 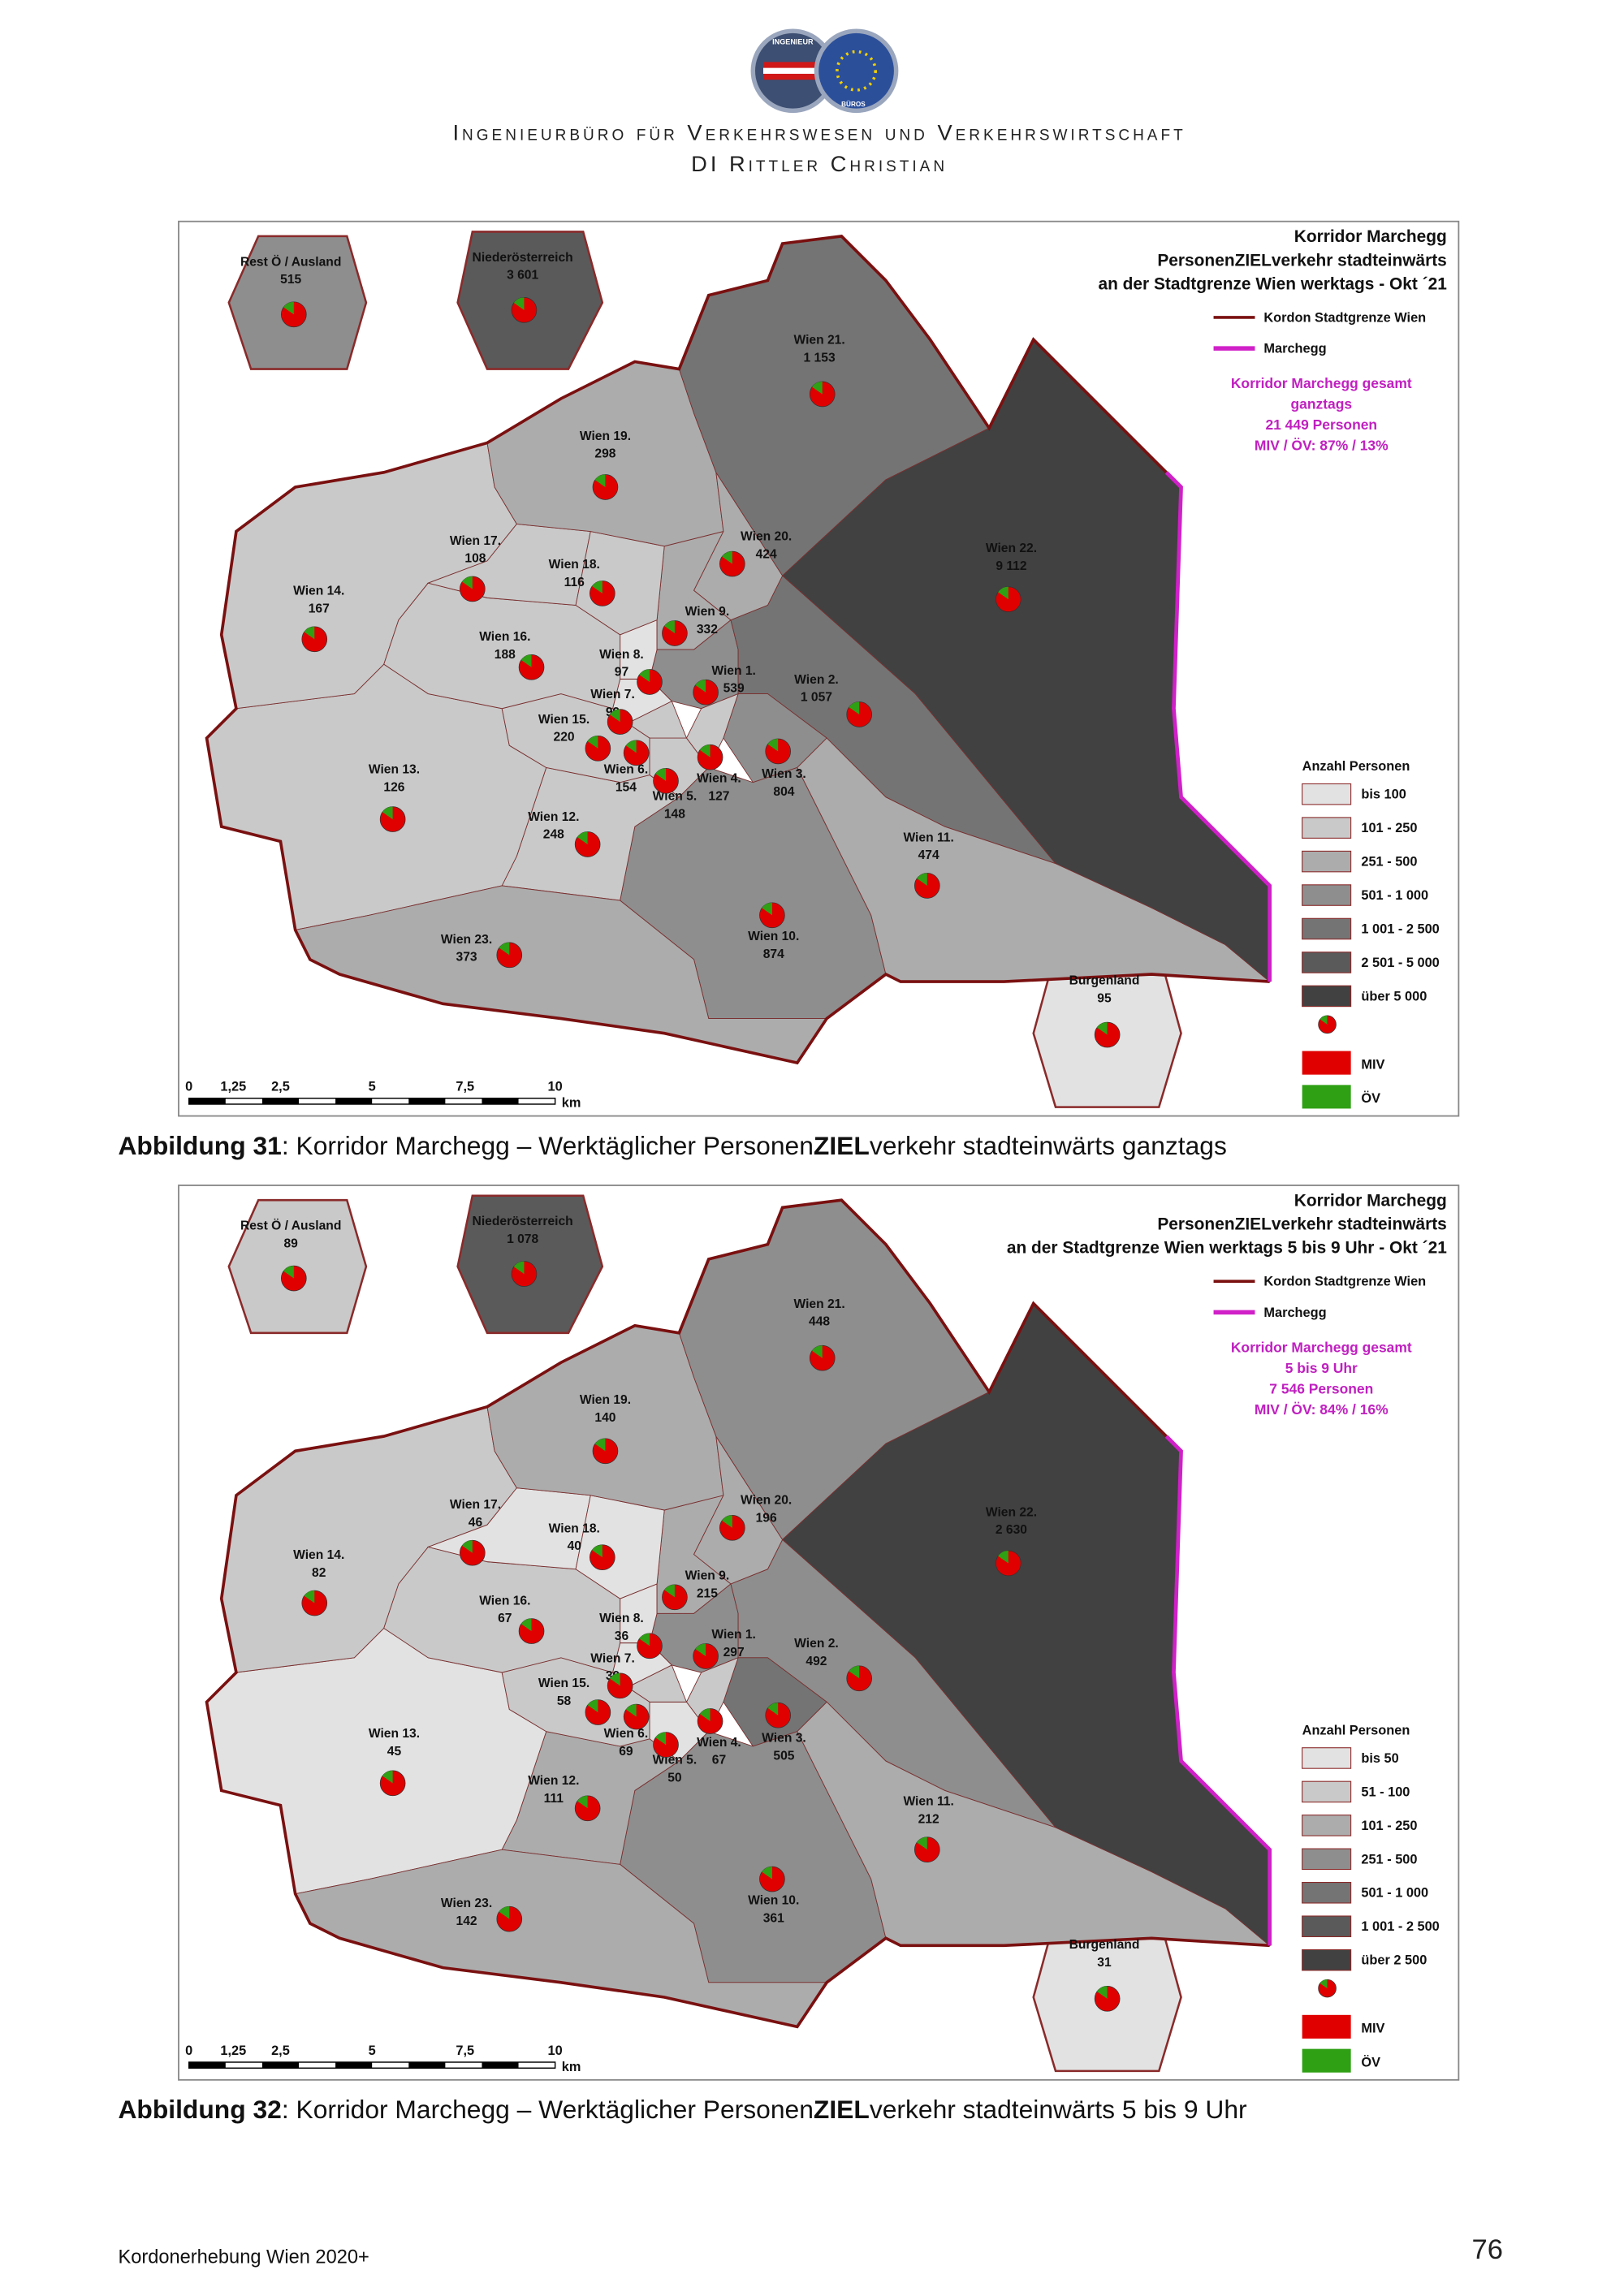 What do you see at coordinates (318, 1555) in the screenshot?
I see `region-name: Wien 14.` at bounding box center [318, 1555].